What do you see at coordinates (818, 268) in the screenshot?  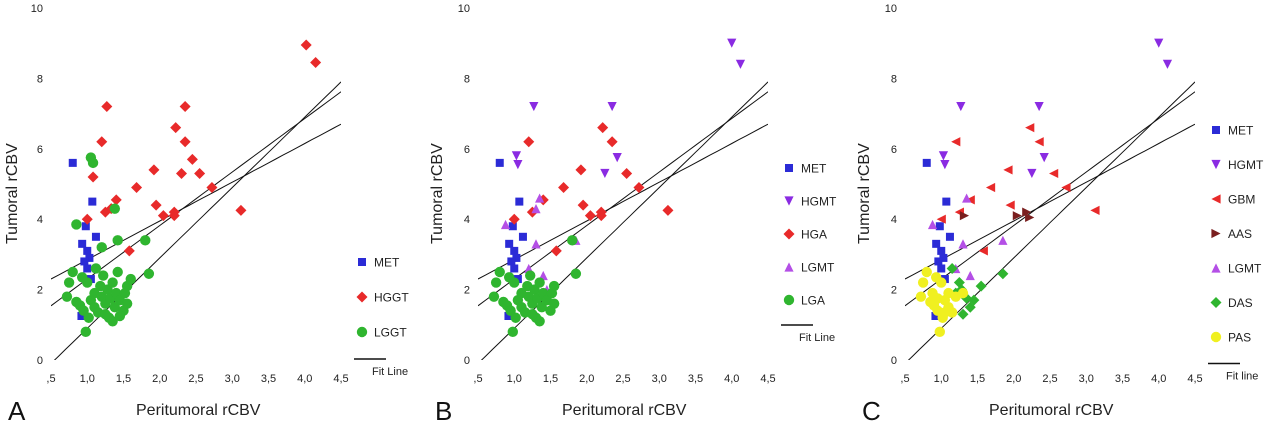 I see `legend-label: LGMT` at bounding box center [818, 268].